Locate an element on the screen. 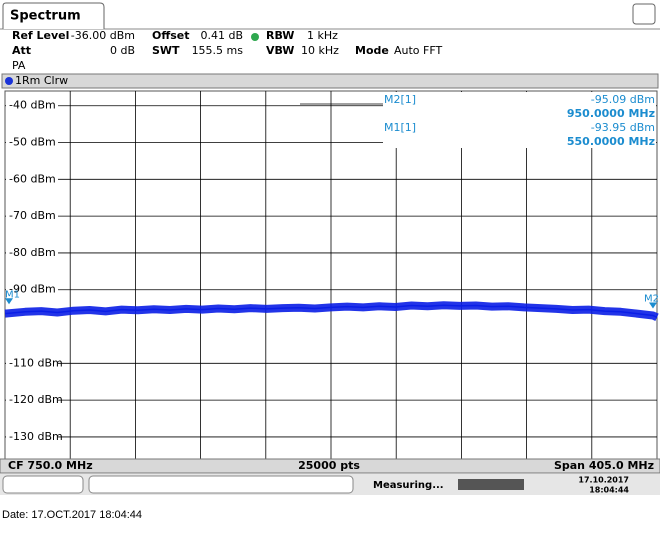  y-tick-label: -60 dBm is located at coordinates (32, 178).